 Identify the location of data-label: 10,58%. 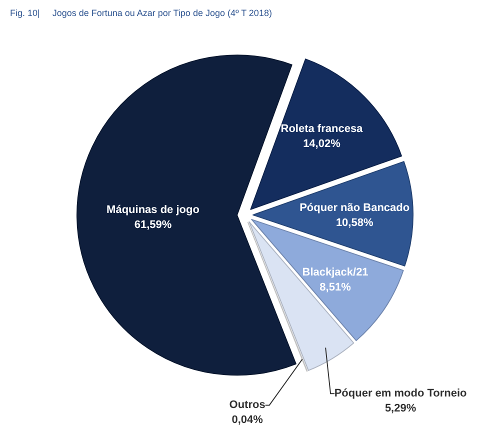
(355, 223).